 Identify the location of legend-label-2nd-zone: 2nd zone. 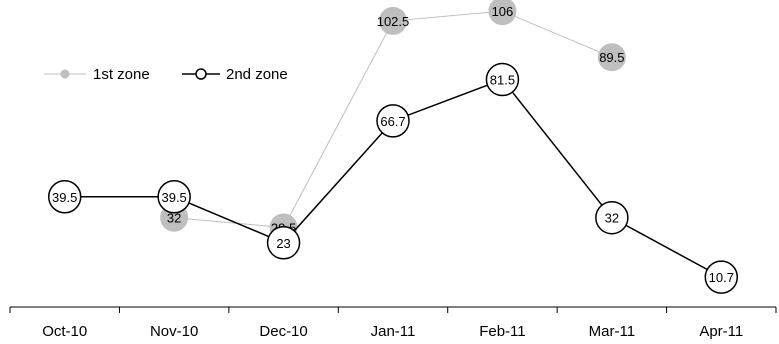
(257, 74).